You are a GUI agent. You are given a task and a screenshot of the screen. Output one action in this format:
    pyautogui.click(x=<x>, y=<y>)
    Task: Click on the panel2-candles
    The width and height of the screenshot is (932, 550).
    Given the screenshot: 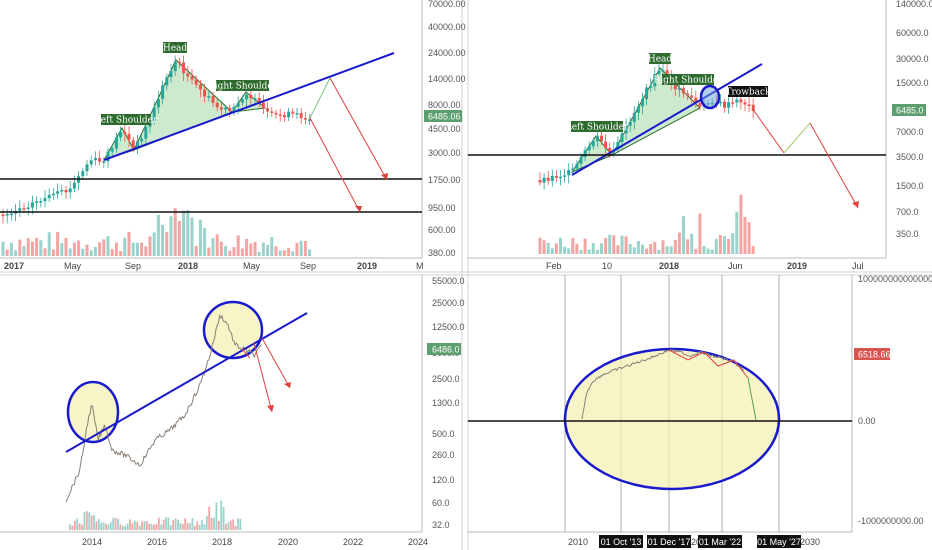 What is the action you would take?
    pyautogui.click(x=646, y=126)
    